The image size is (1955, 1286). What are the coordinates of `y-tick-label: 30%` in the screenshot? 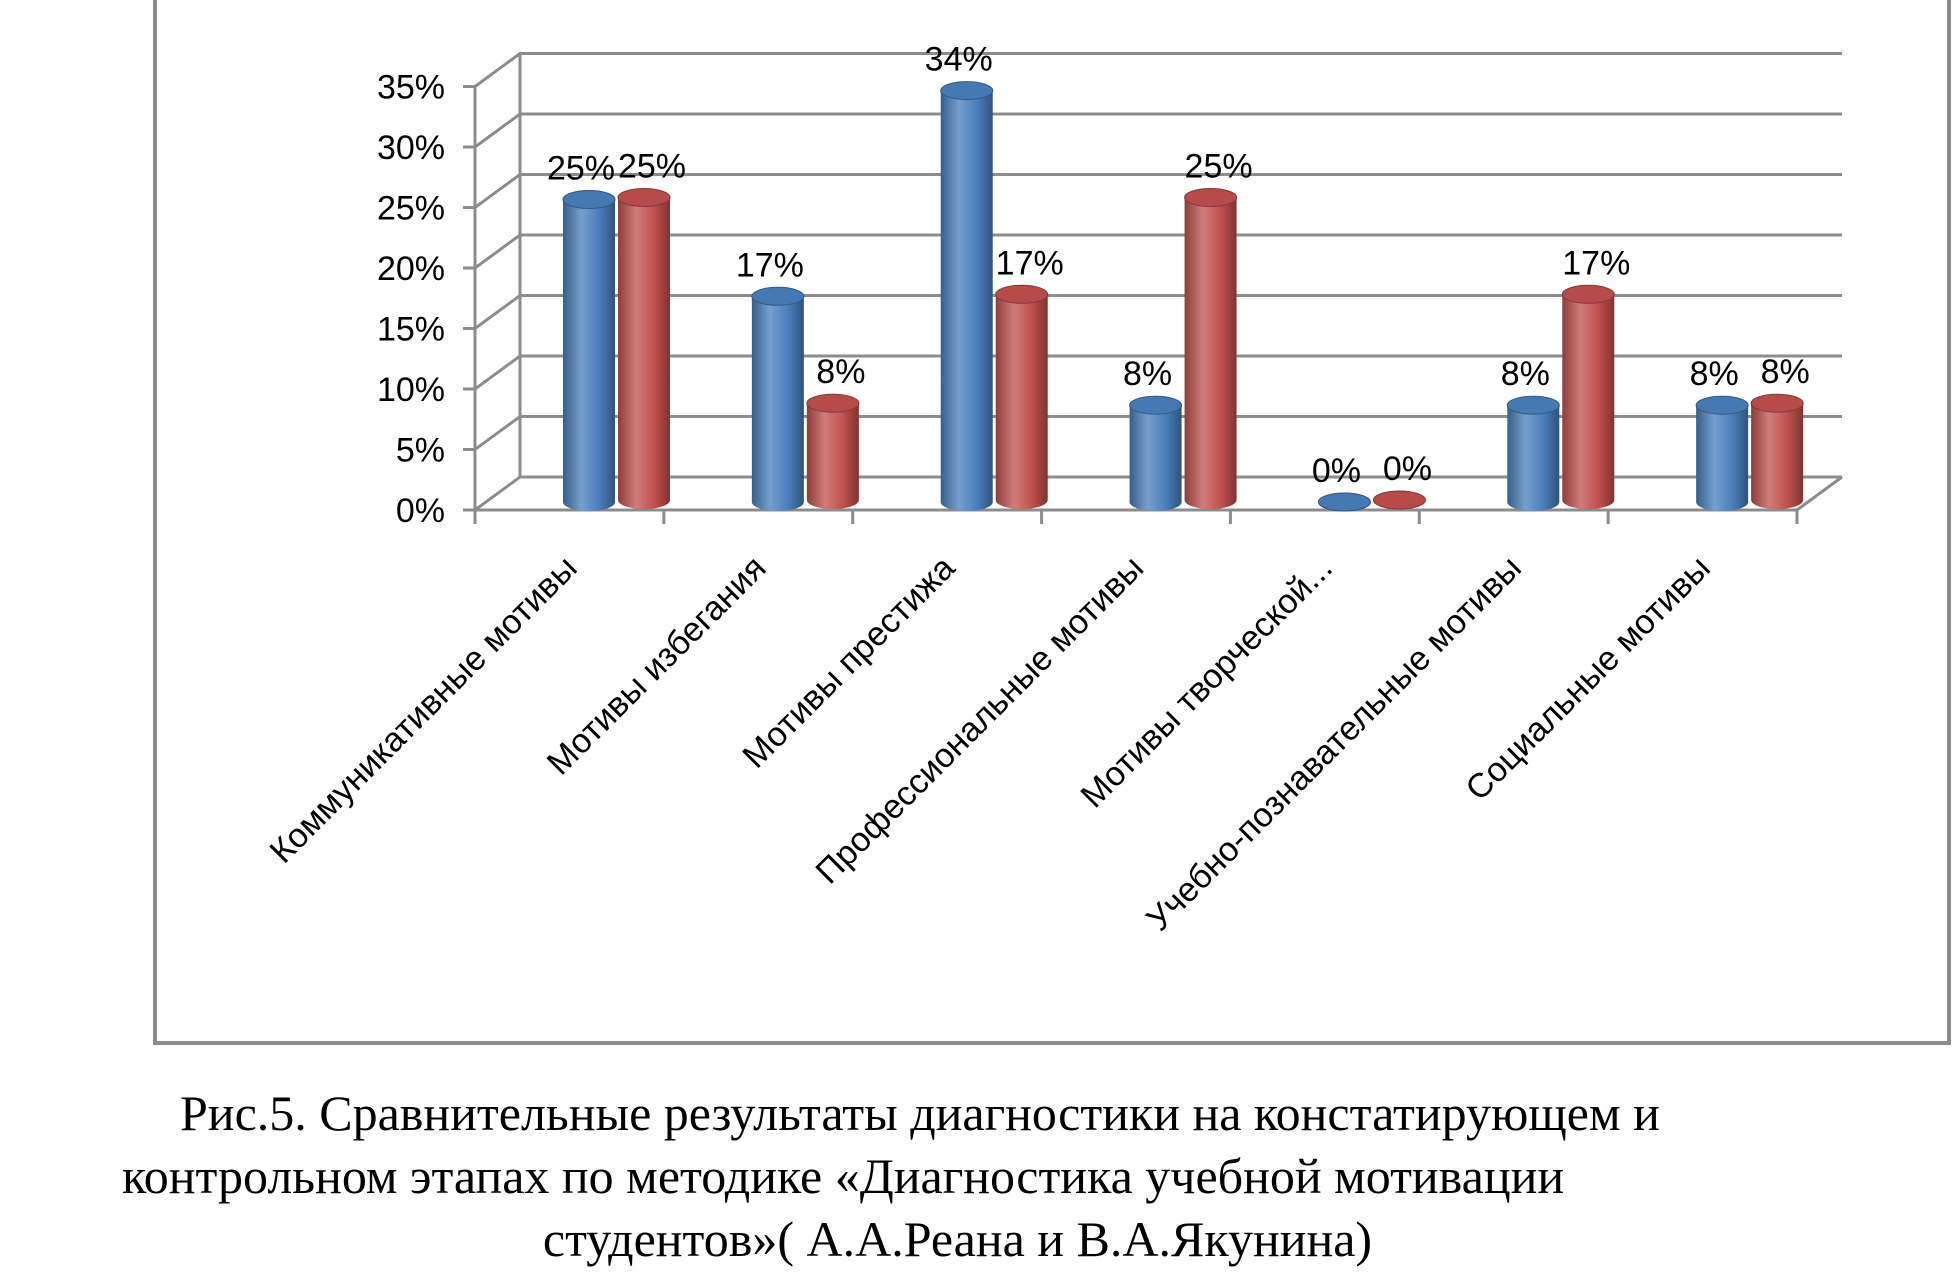 It's located at (411, 148).